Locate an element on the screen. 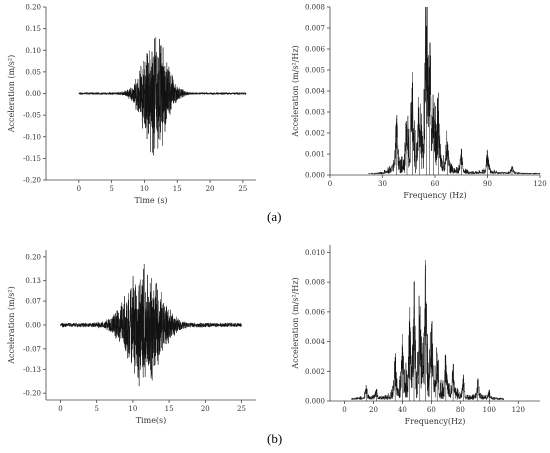 The width and height of the screenshot is (550, 453). x-tick-label: 40 is located at coordinates (402, 410).